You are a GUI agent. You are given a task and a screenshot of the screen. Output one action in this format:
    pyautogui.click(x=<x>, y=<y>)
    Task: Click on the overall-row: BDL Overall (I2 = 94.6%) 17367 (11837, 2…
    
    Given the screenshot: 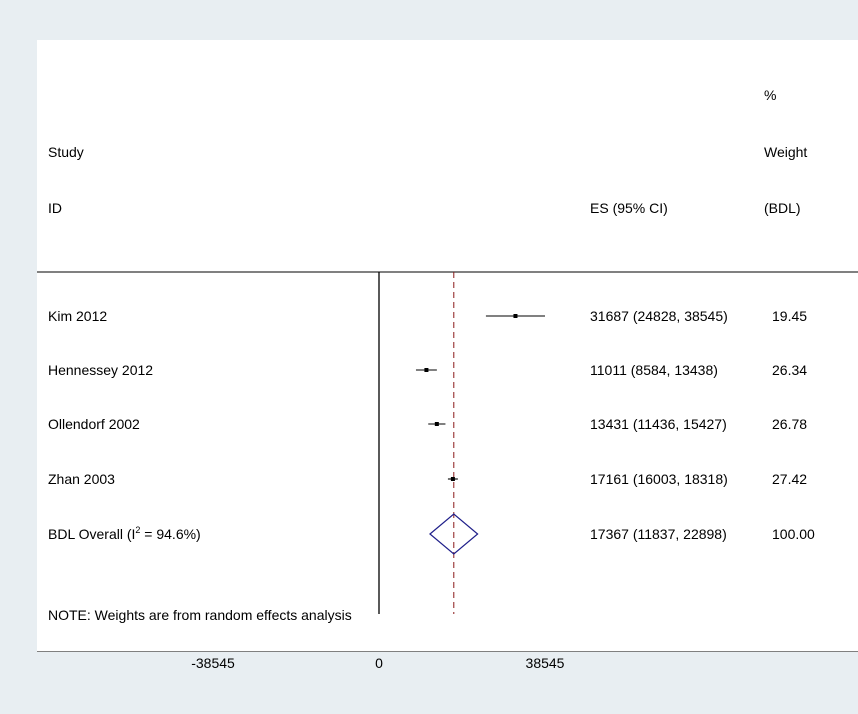 What is the action you would take?
    pyautogui.click(x=431, y=534)
    